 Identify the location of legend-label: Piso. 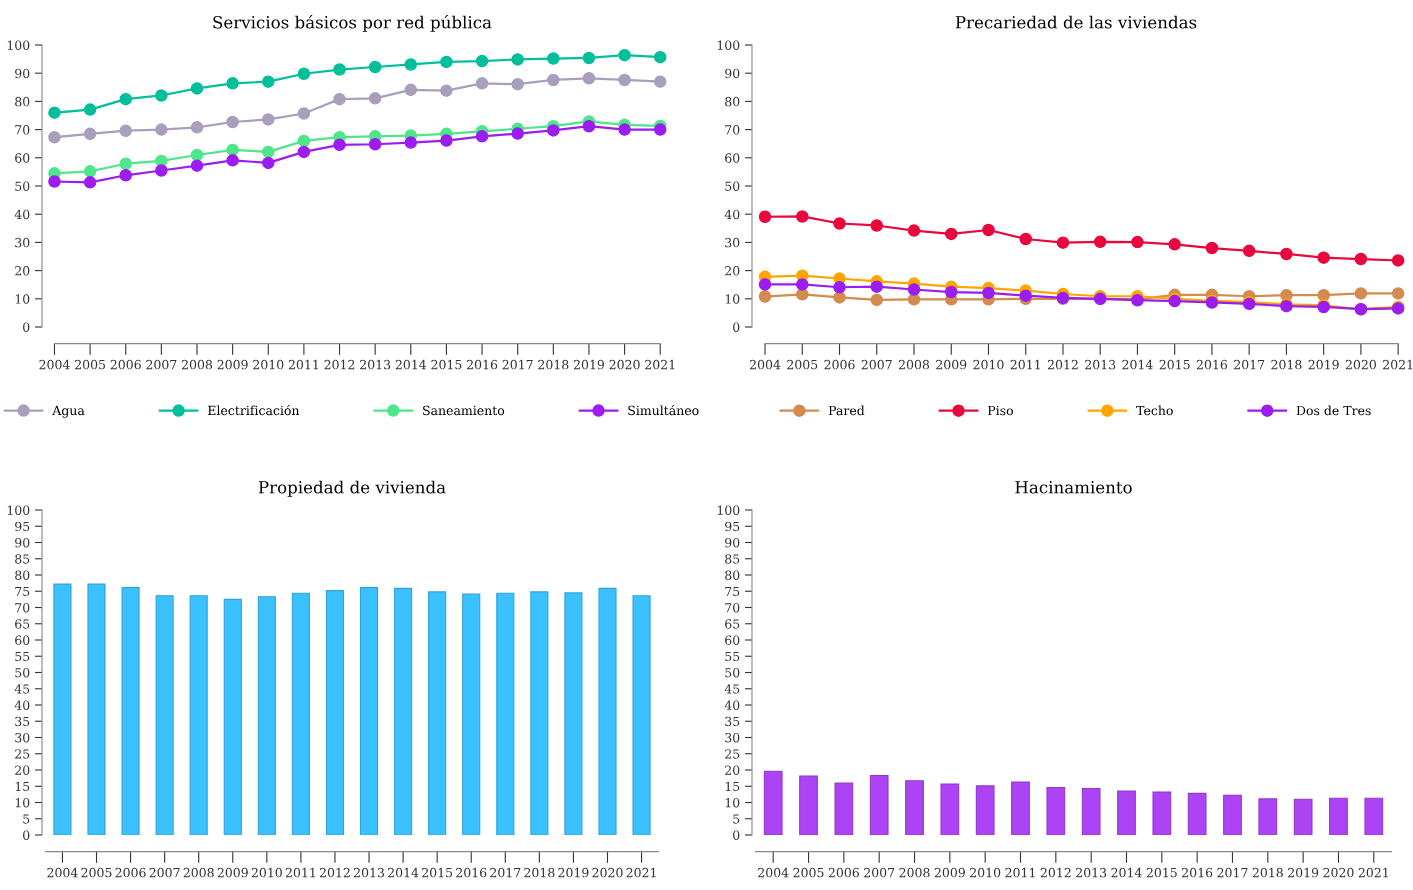
(1000, 410).